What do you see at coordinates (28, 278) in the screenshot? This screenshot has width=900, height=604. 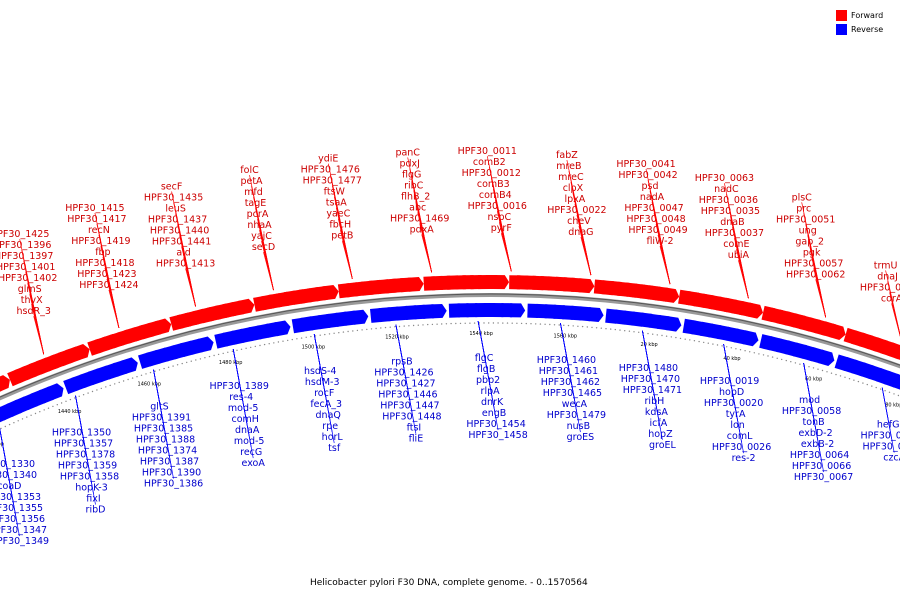 I see `forward-gene-label: HPF30_1402` at bounding box center [28, 278].